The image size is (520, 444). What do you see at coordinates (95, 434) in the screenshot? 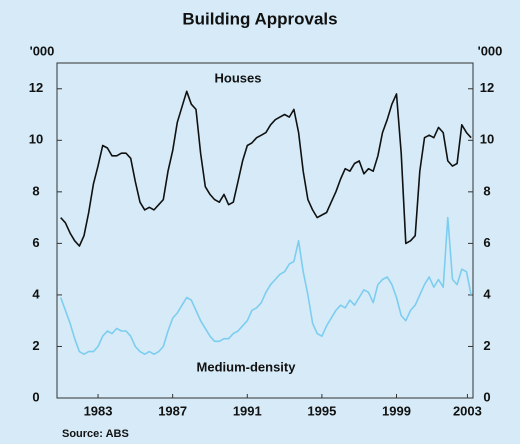
I see `source-note: Source: ABS` at bounding box center [95, 434].